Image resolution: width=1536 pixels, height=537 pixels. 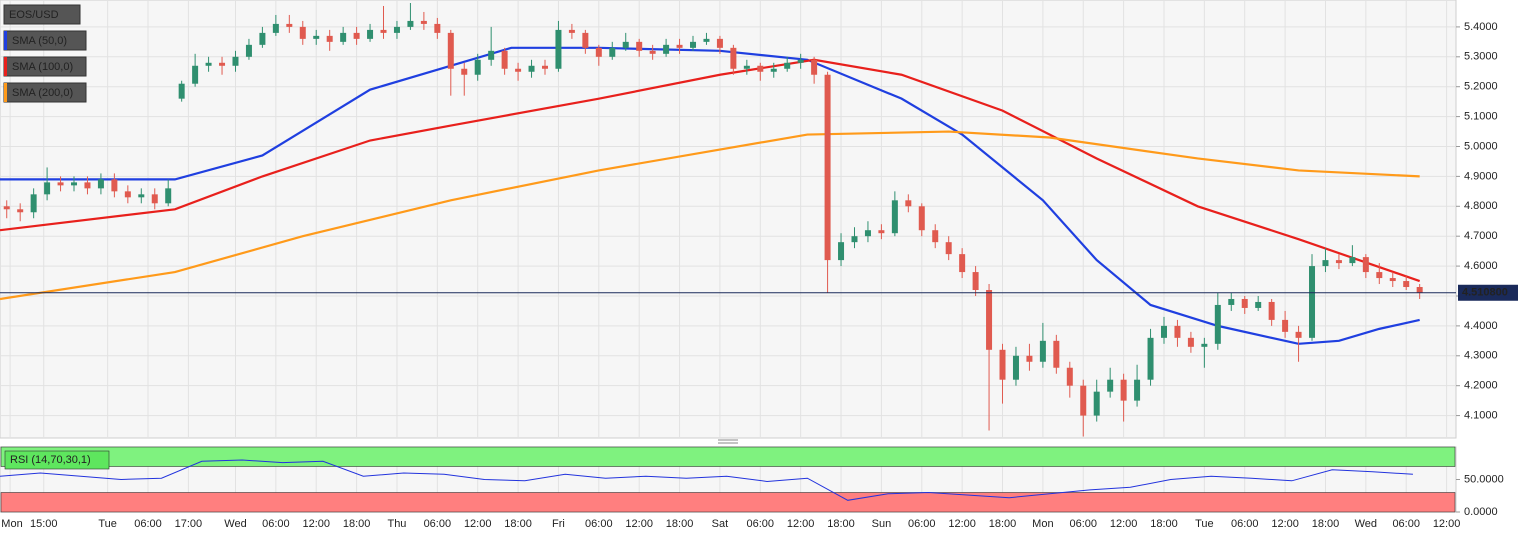 I want to click on rsi-line, so click(x=706, y=480).